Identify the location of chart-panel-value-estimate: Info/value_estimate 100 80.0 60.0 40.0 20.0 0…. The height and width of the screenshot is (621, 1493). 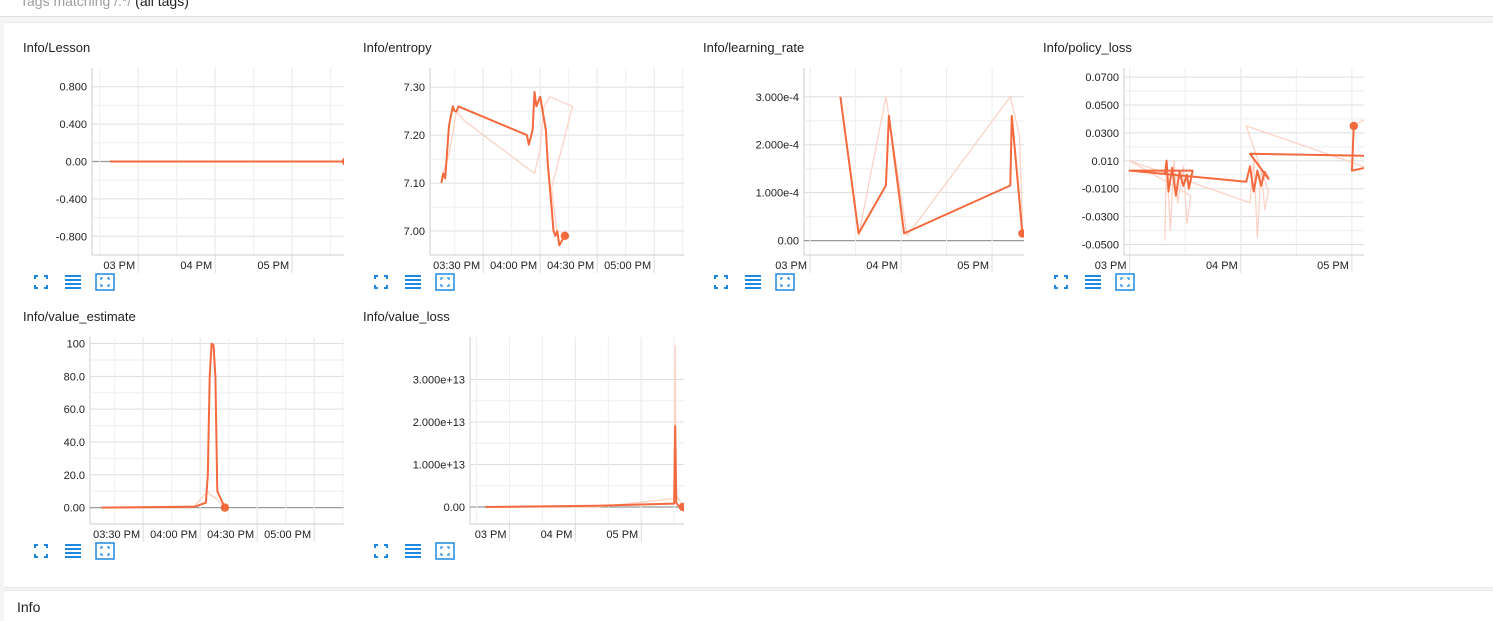
(174, 426).